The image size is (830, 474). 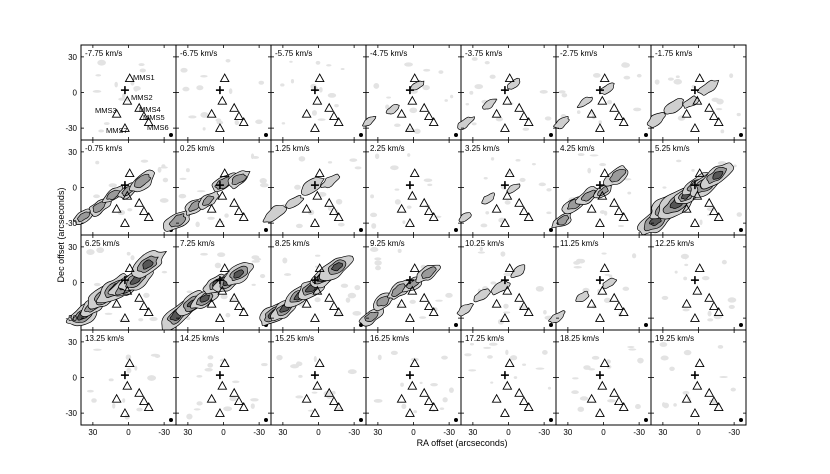 I want to click on emission-contours, so click(x=393, y=103).